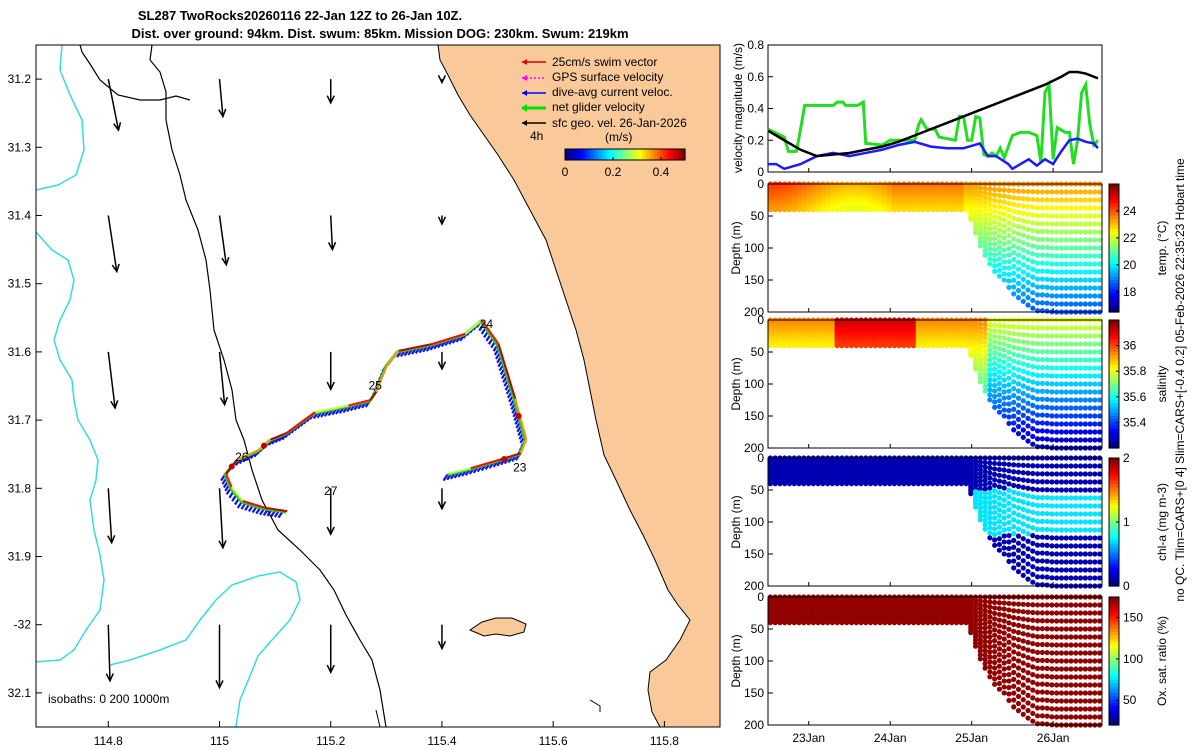  I want to click on colorbar-cell, so click(682, 154).